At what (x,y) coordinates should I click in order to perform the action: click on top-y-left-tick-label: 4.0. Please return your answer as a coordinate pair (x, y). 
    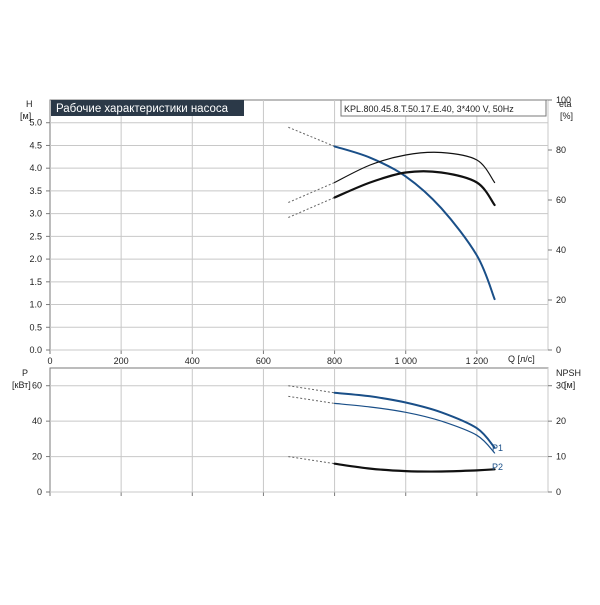
    Looking at the image, I should click on (35, 168).